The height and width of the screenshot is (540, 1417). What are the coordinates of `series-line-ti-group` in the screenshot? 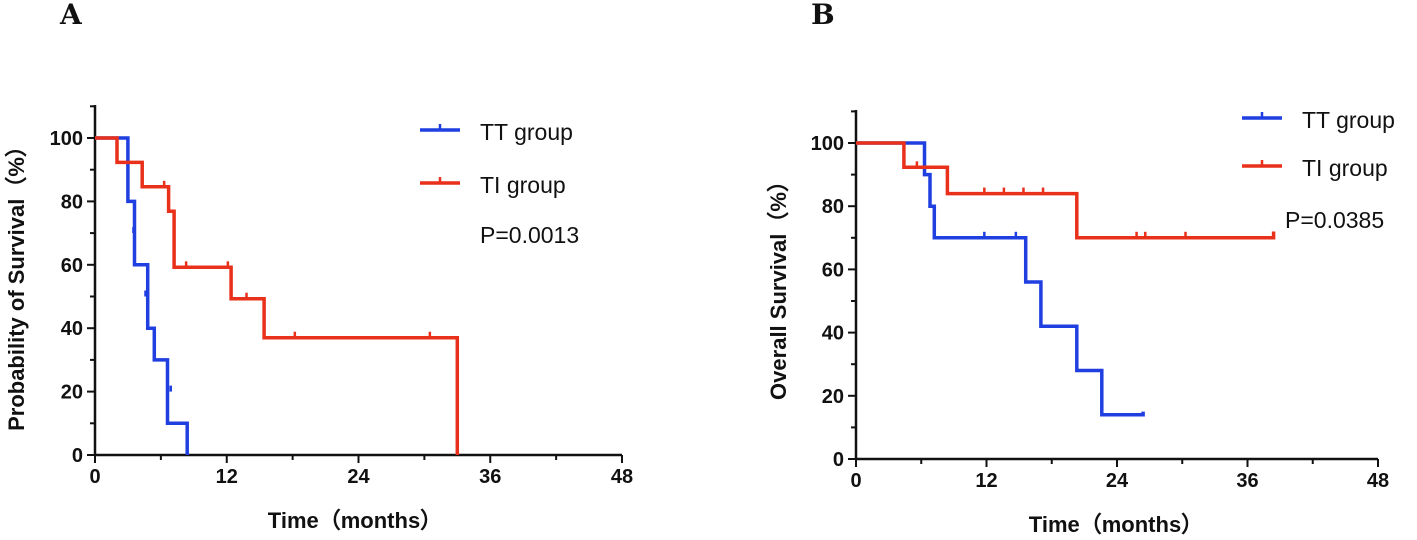 It's located at (1066, 190).